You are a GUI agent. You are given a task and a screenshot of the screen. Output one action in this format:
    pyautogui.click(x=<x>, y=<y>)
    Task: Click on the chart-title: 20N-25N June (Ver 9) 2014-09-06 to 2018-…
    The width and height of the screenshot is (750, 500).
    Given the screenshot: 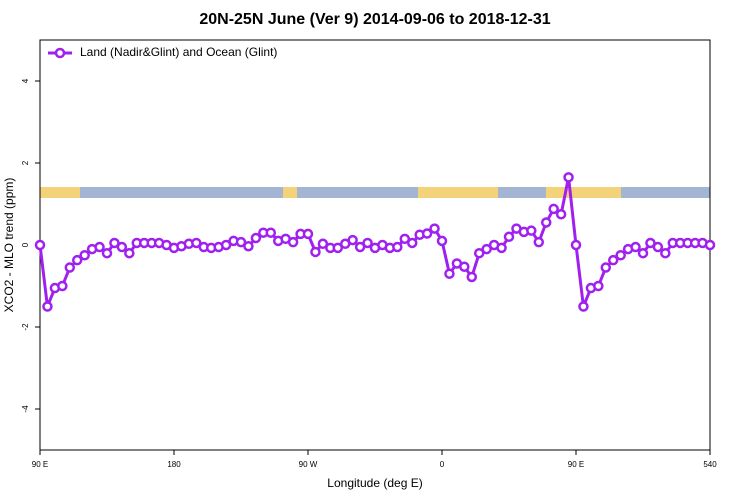 What is the action you would take?
    pyautogui.click(x=374, y=19)
    